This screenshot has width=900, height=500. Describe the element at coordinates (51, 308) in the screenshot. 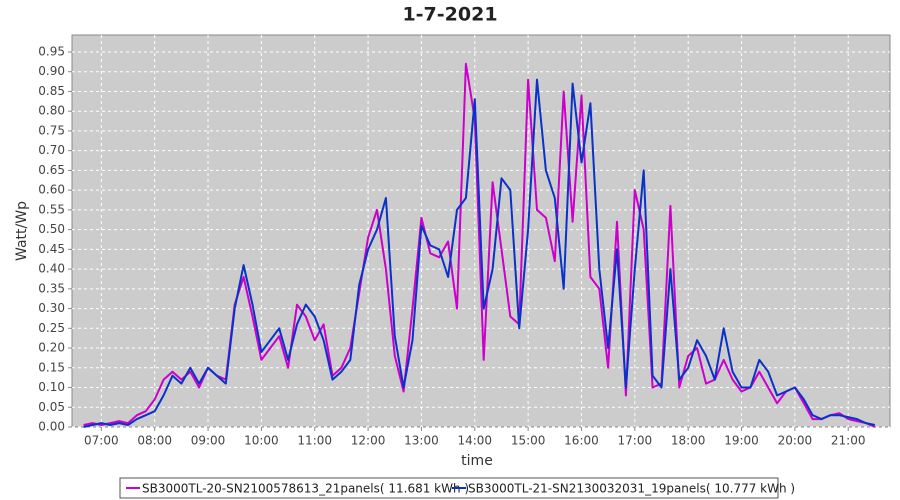

I see `y-tick-label: 0.30` at that location.